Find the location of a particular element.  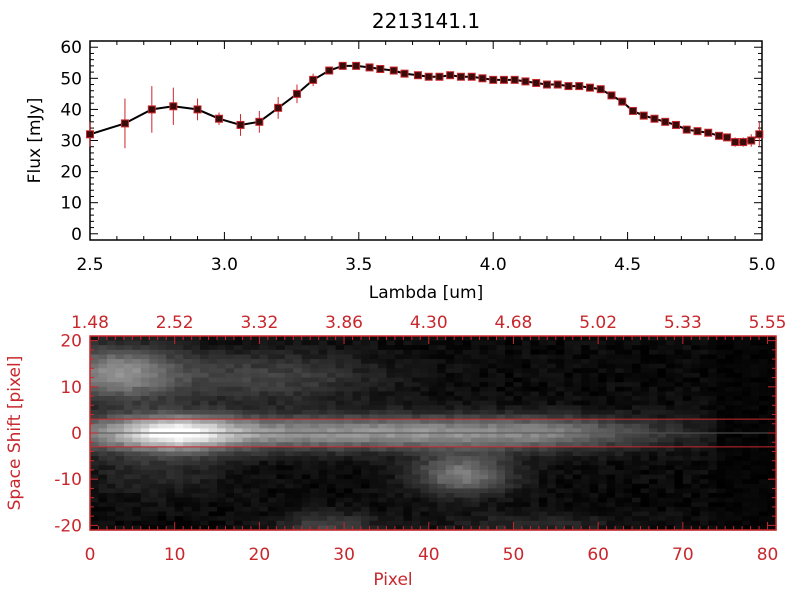

data-point is located at coordinates (356, 65).